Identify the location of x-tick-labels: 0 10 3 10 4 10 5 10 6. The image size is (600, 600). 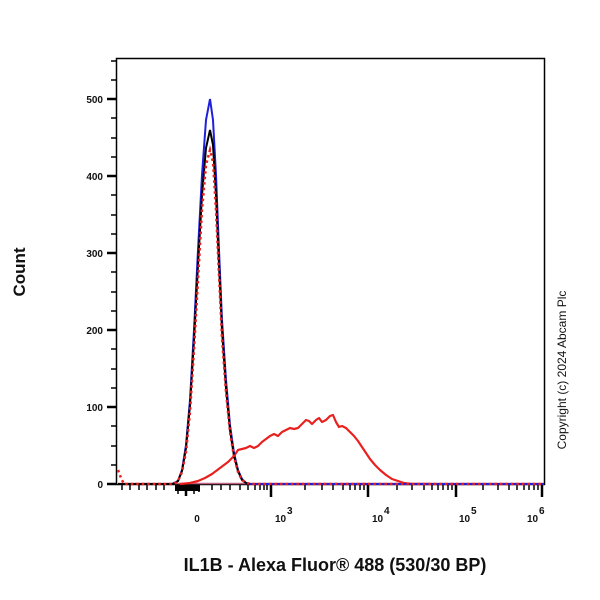
(369, 515).